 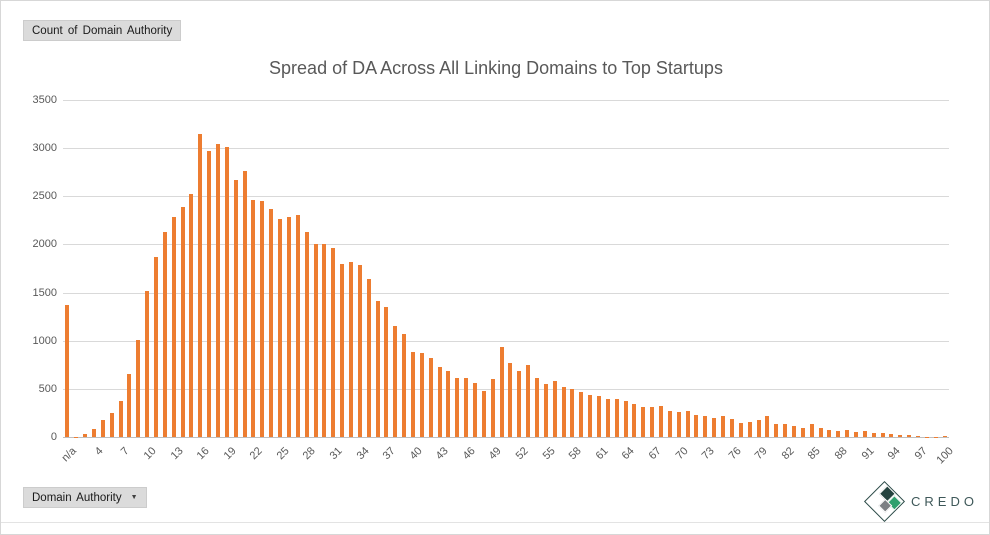 What do you see at coordinates (44, 292) in the screenshot?
I see `y-tick-label: 1500` at bounding box center [44, 292].